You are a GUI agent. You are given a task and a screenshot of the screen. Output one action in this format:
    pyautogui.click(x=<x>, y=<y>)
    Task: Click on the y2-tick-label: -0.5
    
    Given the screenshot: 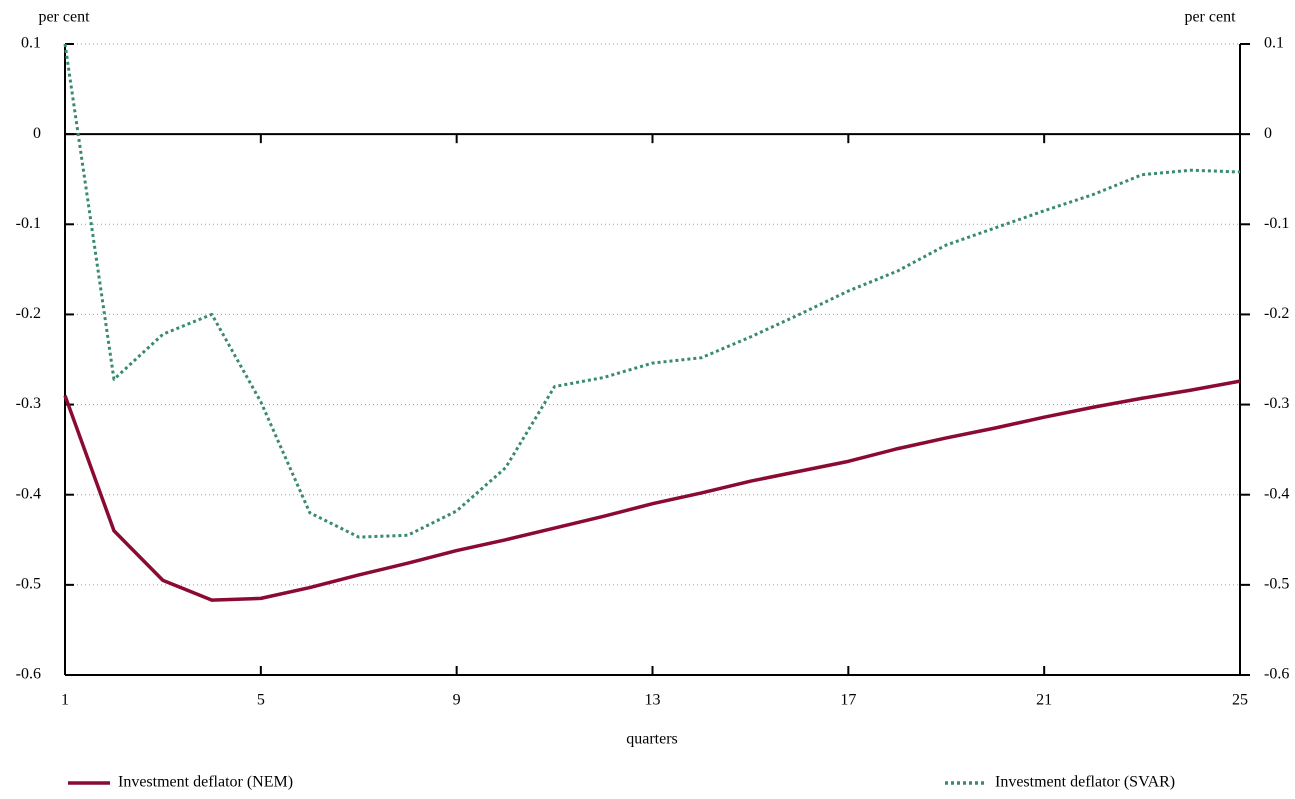 What is the action you would take?
    pyautogui.click(x=1276, y=584)
    